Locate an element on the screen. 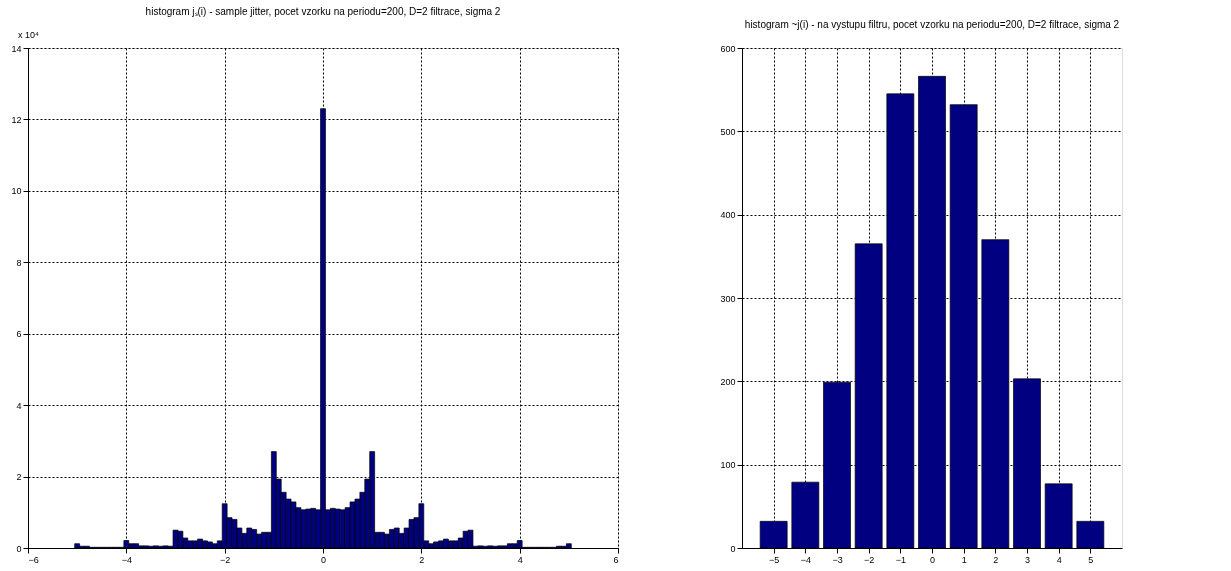  chart-title: histogram jₛ(i) - sample jitter, pocet vzorku na periodu=200, D=2 filtrace, sigma 2 is located at coordinates (323, 11).